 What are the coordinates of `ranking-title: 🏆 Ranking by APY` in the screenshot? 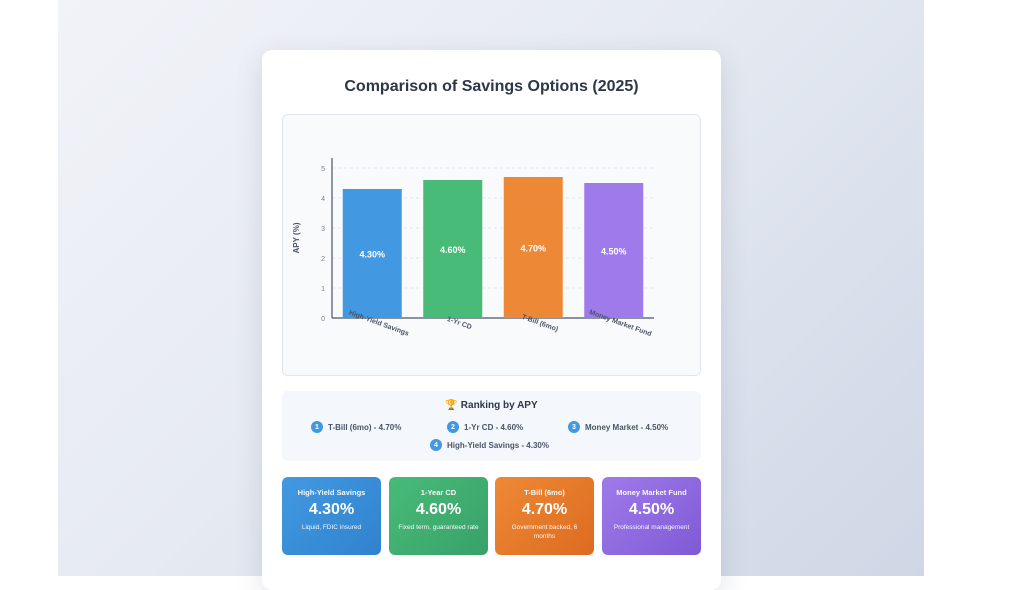 It's located at (491, 405).